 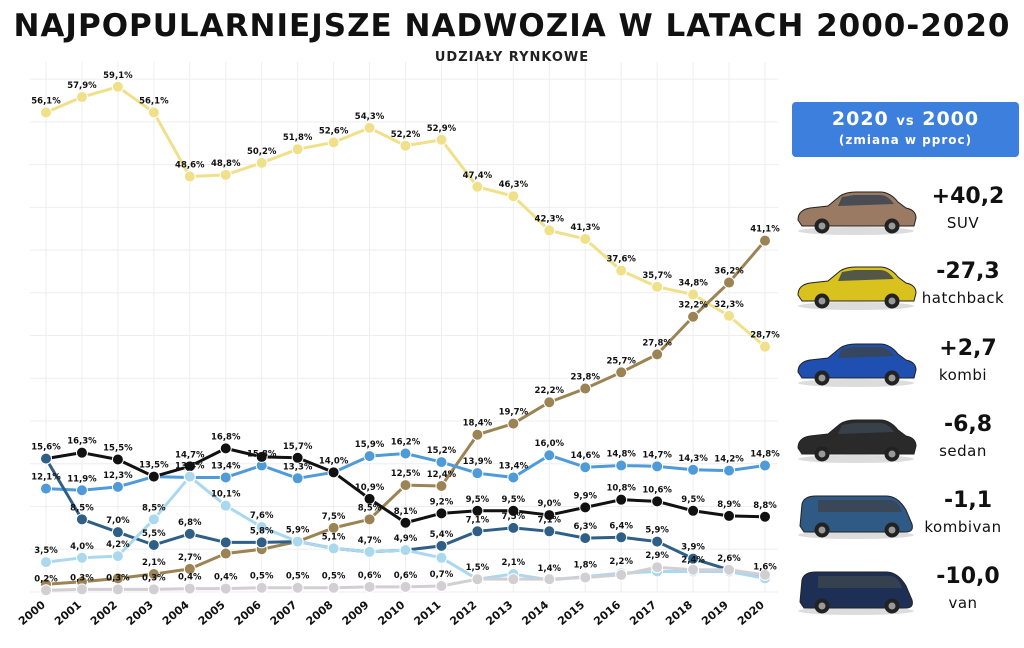 I want to click on data-label-van-2016: 2,2%, so click(x=621, y=562).